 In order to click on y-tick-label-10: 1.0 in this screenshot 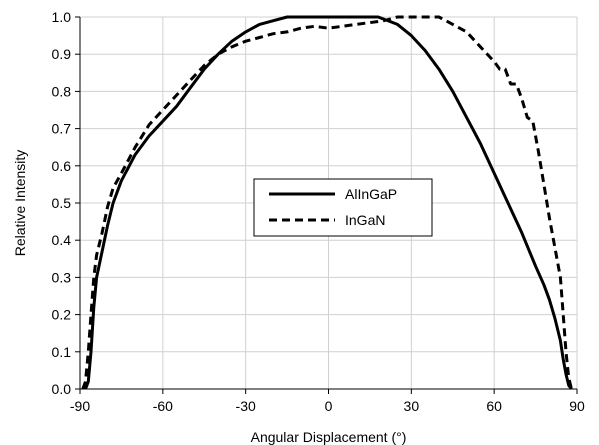, I will do `click(62, 17)`.